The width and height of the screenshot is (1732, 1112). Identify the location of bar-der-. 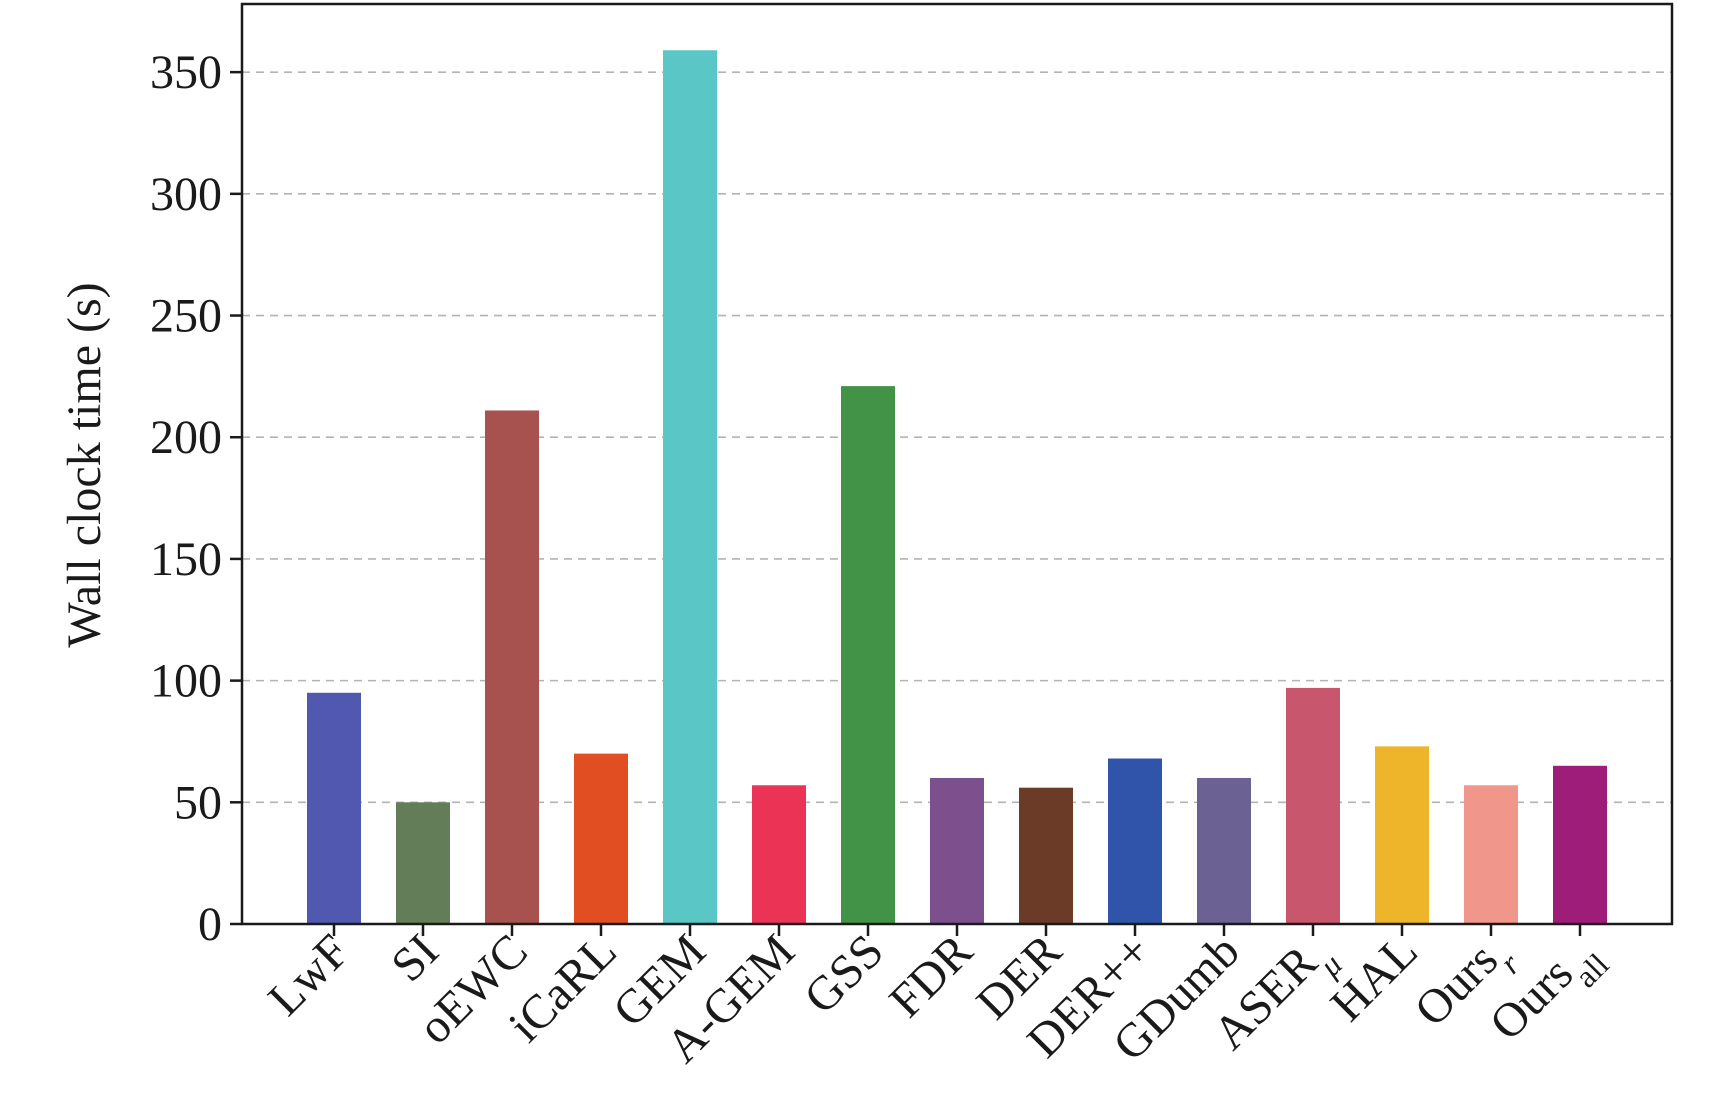
(1135, 841).